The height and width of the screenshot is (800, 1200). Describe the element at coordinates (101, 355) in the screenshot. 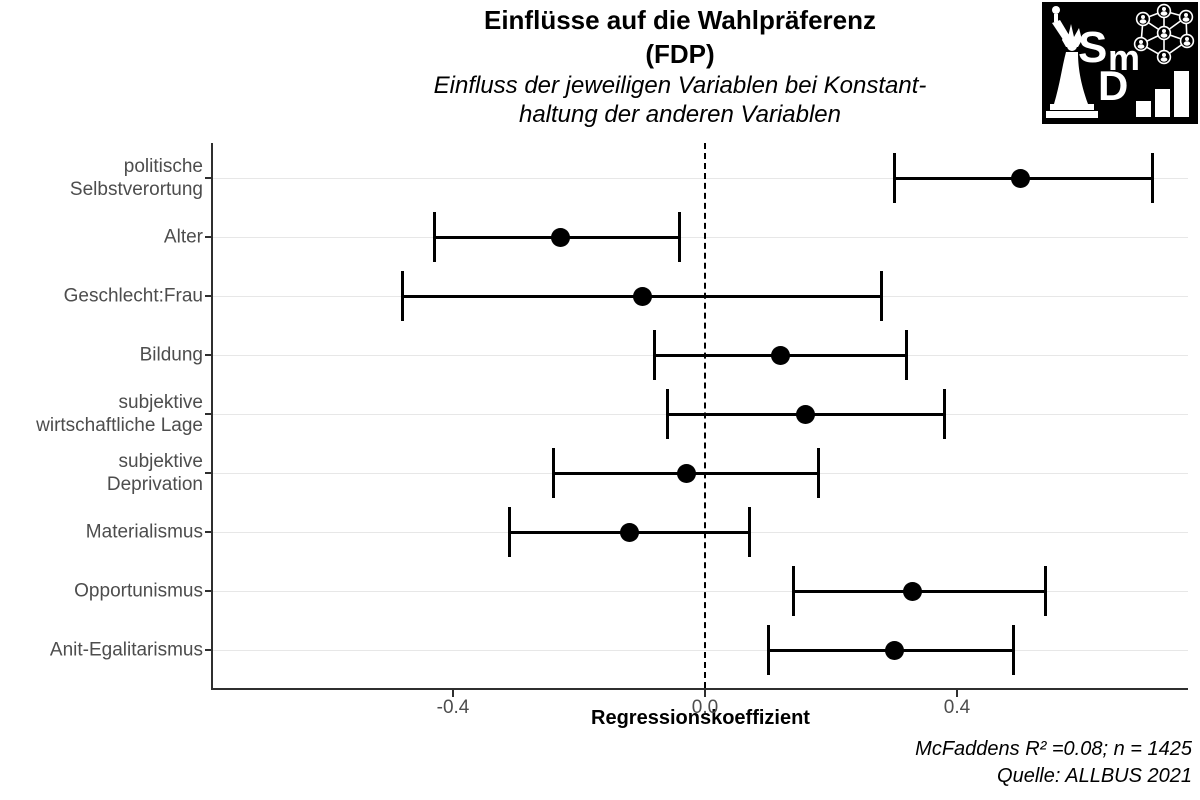

I see `y-axis-label: Bildung` at that location.